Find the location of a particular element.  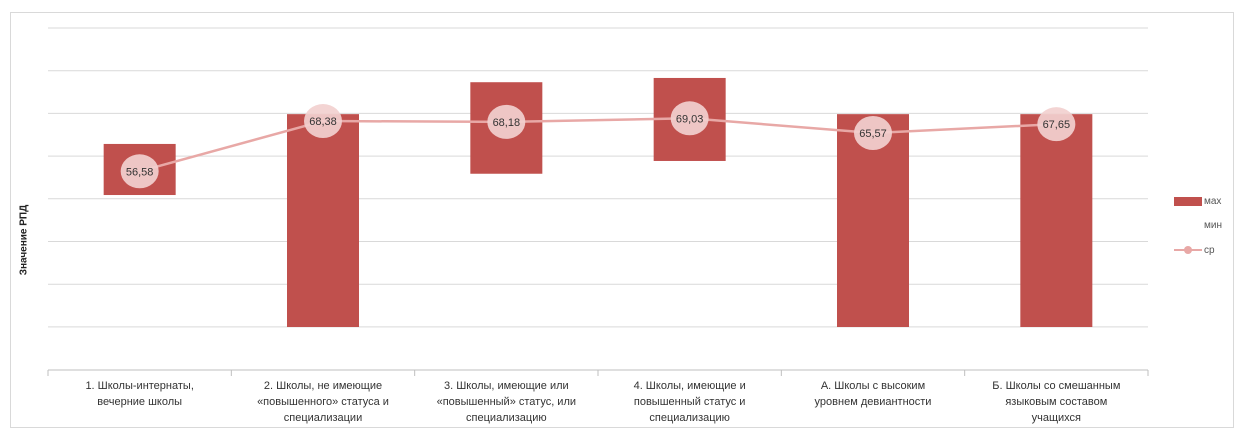

legend-label-max: мах is located at coordinates (1213, 201).